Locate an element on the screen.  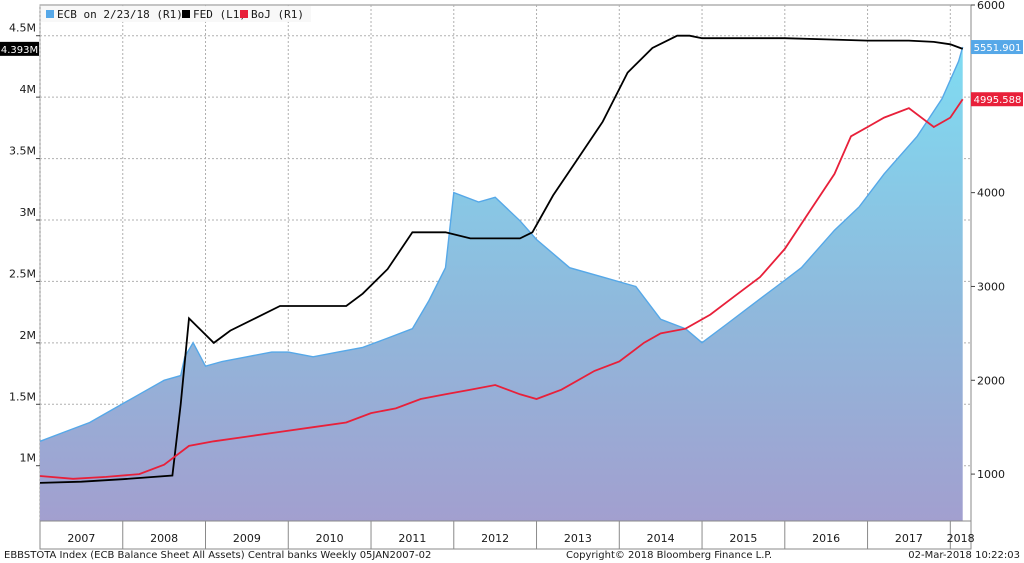
right-tick-label: 6000 is located at coordinates (991, 6).